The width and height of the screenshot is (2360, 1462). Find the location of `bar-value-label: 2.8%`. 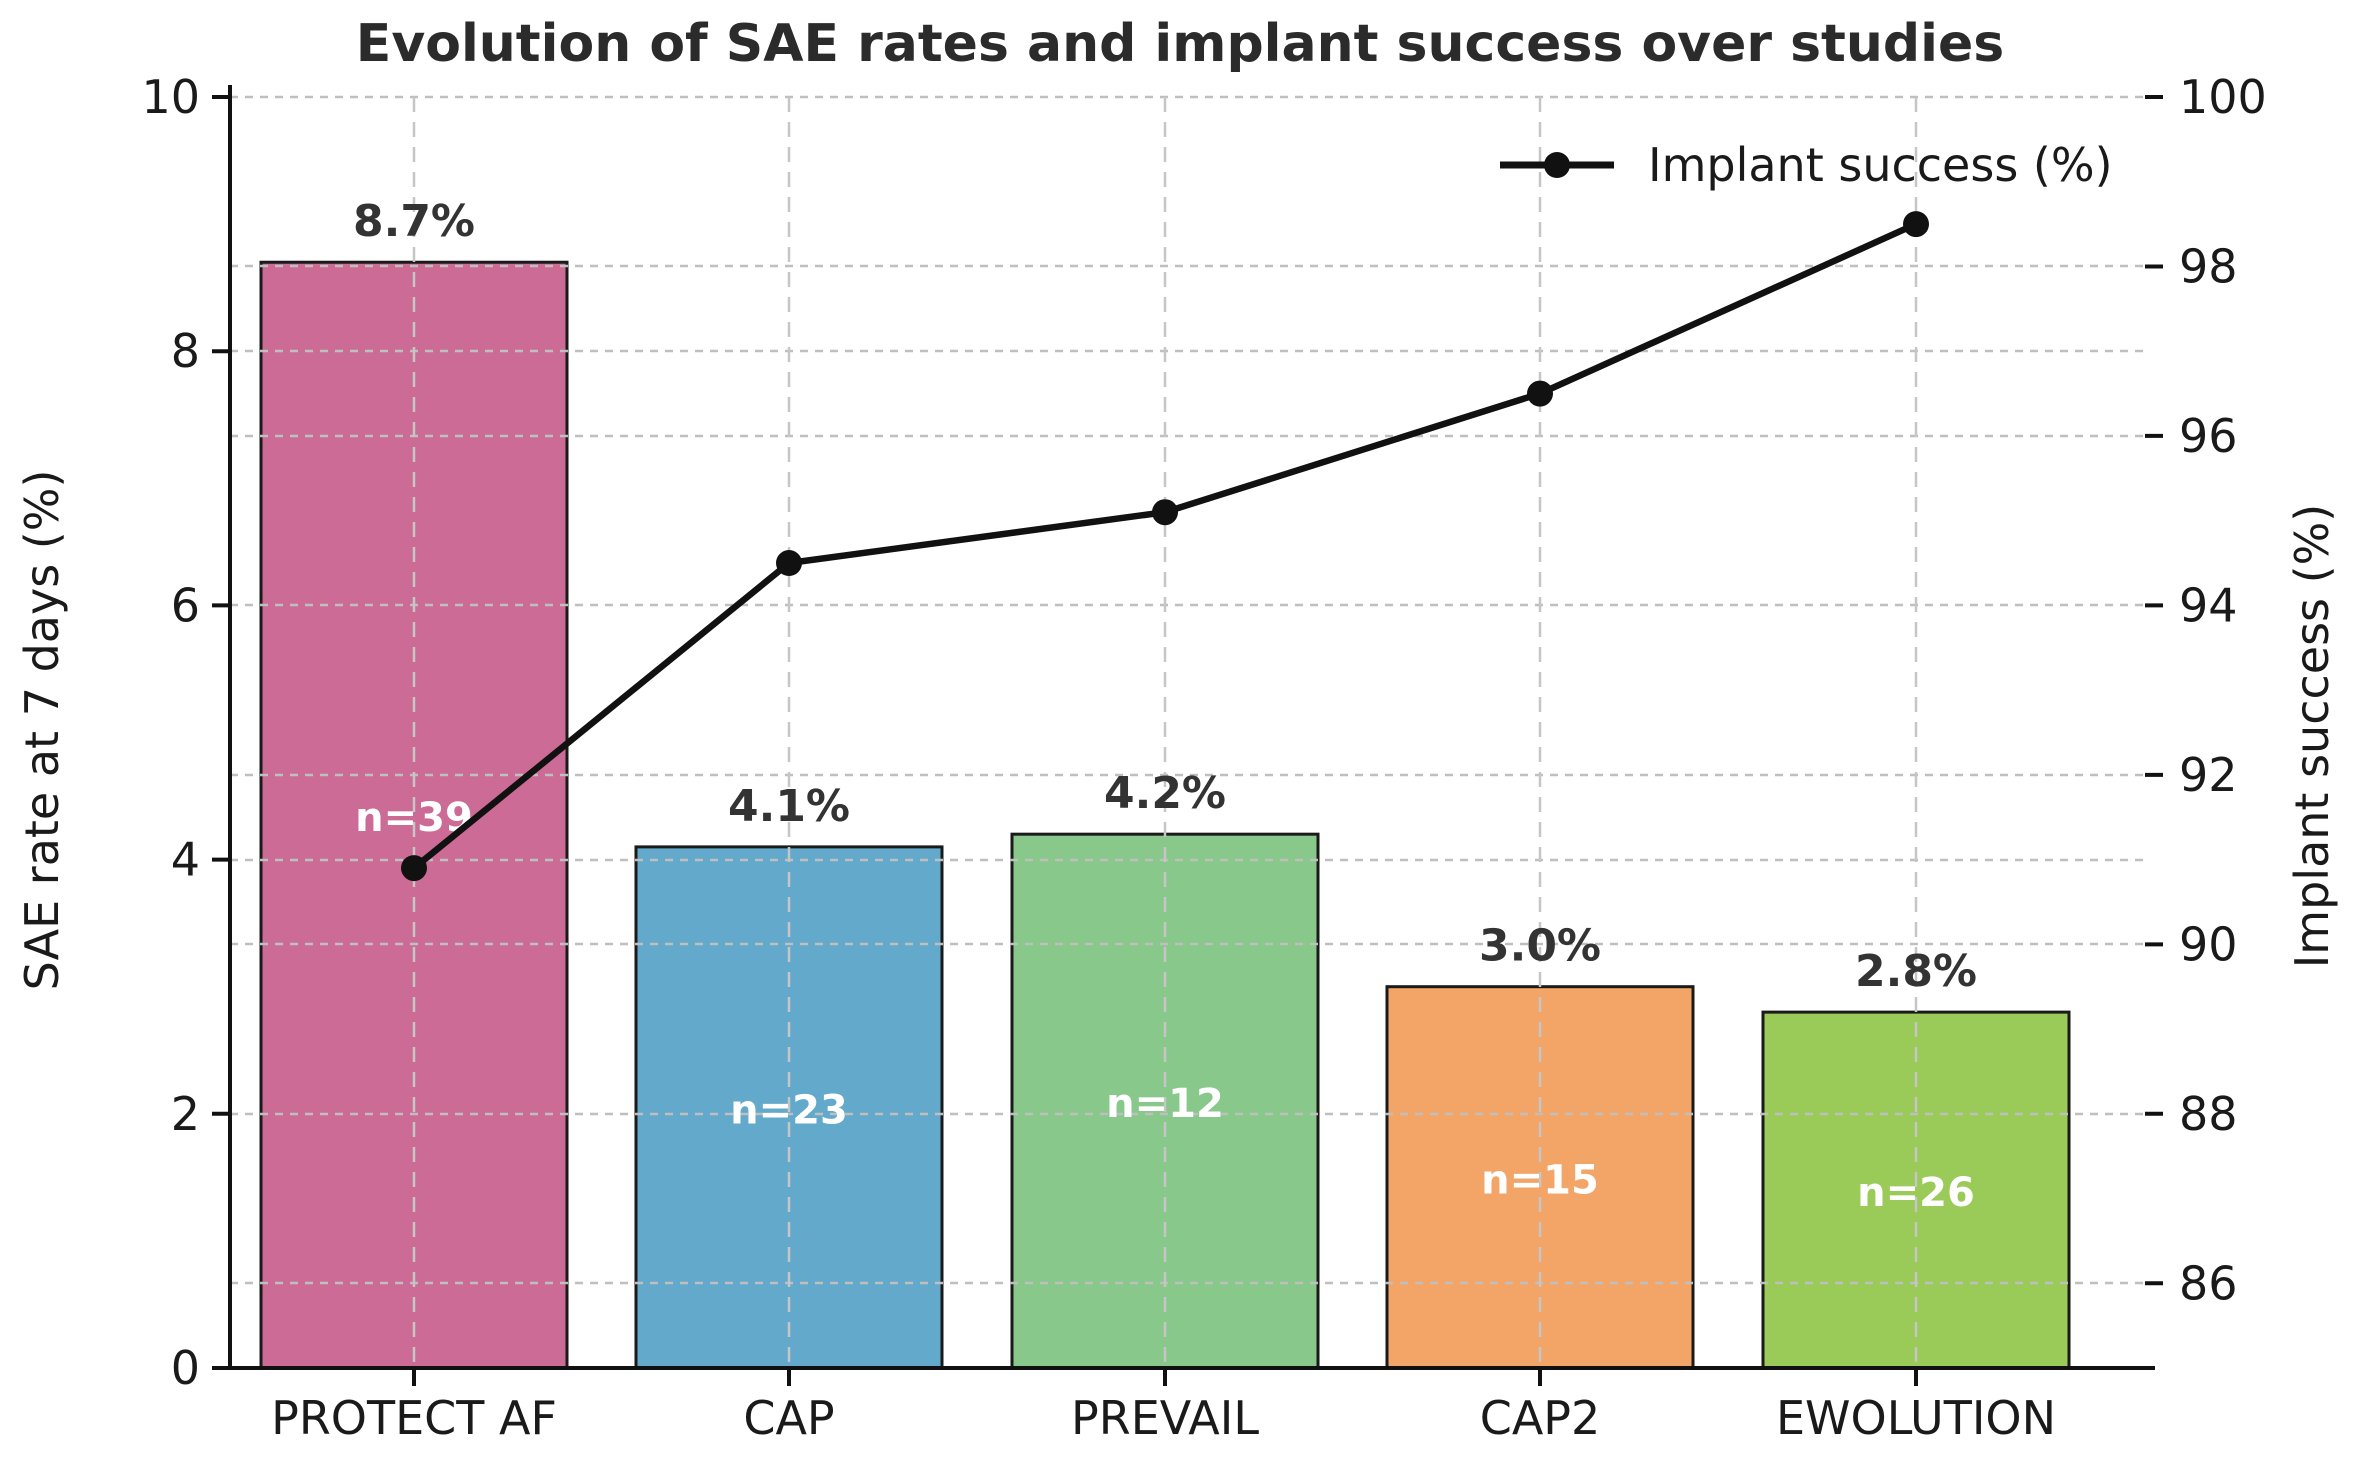

bar-value-label: 2.8% is located at coordinates (1916, 971).